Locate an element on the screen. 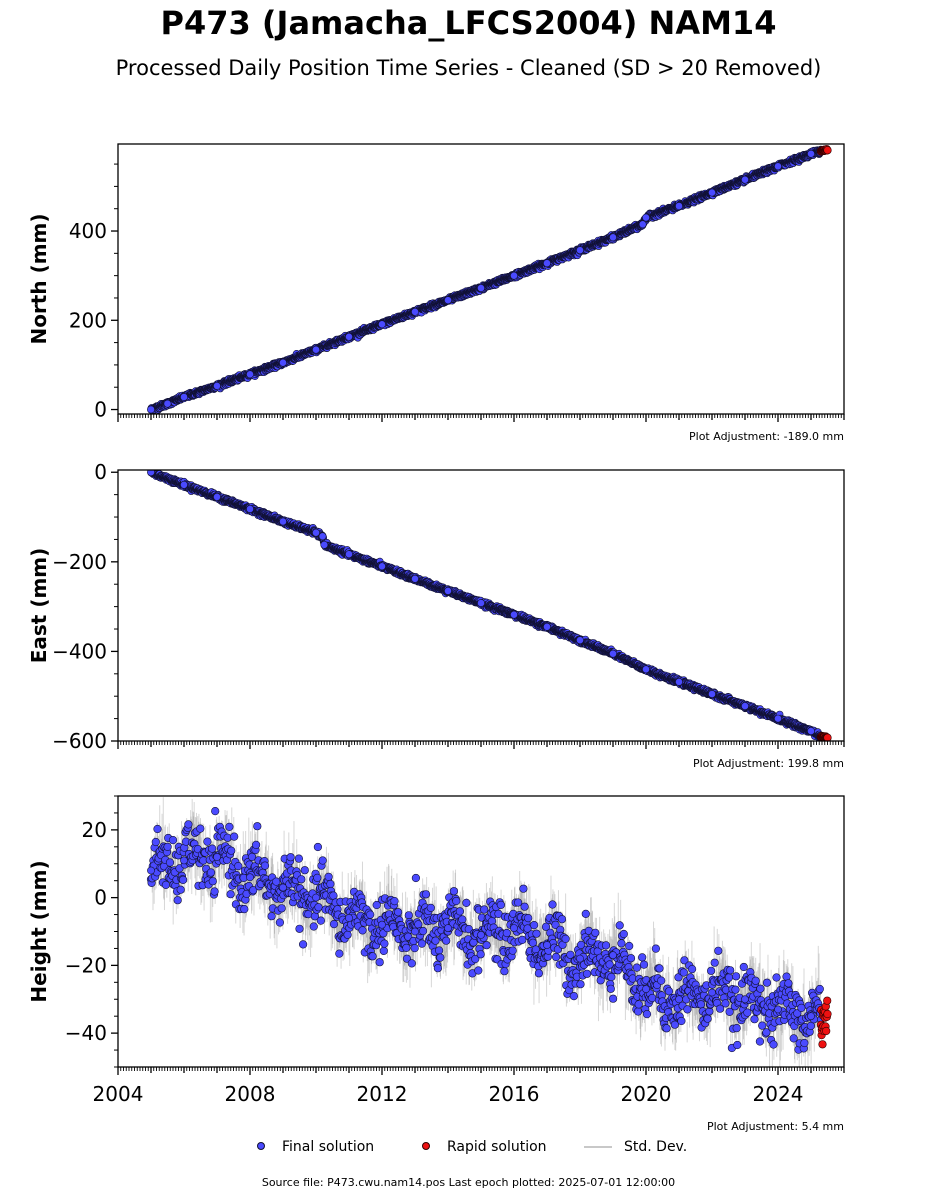  plot-adjustment-label: Plot Adjustment: -189.0 mm is located at coordinates (766, 436).